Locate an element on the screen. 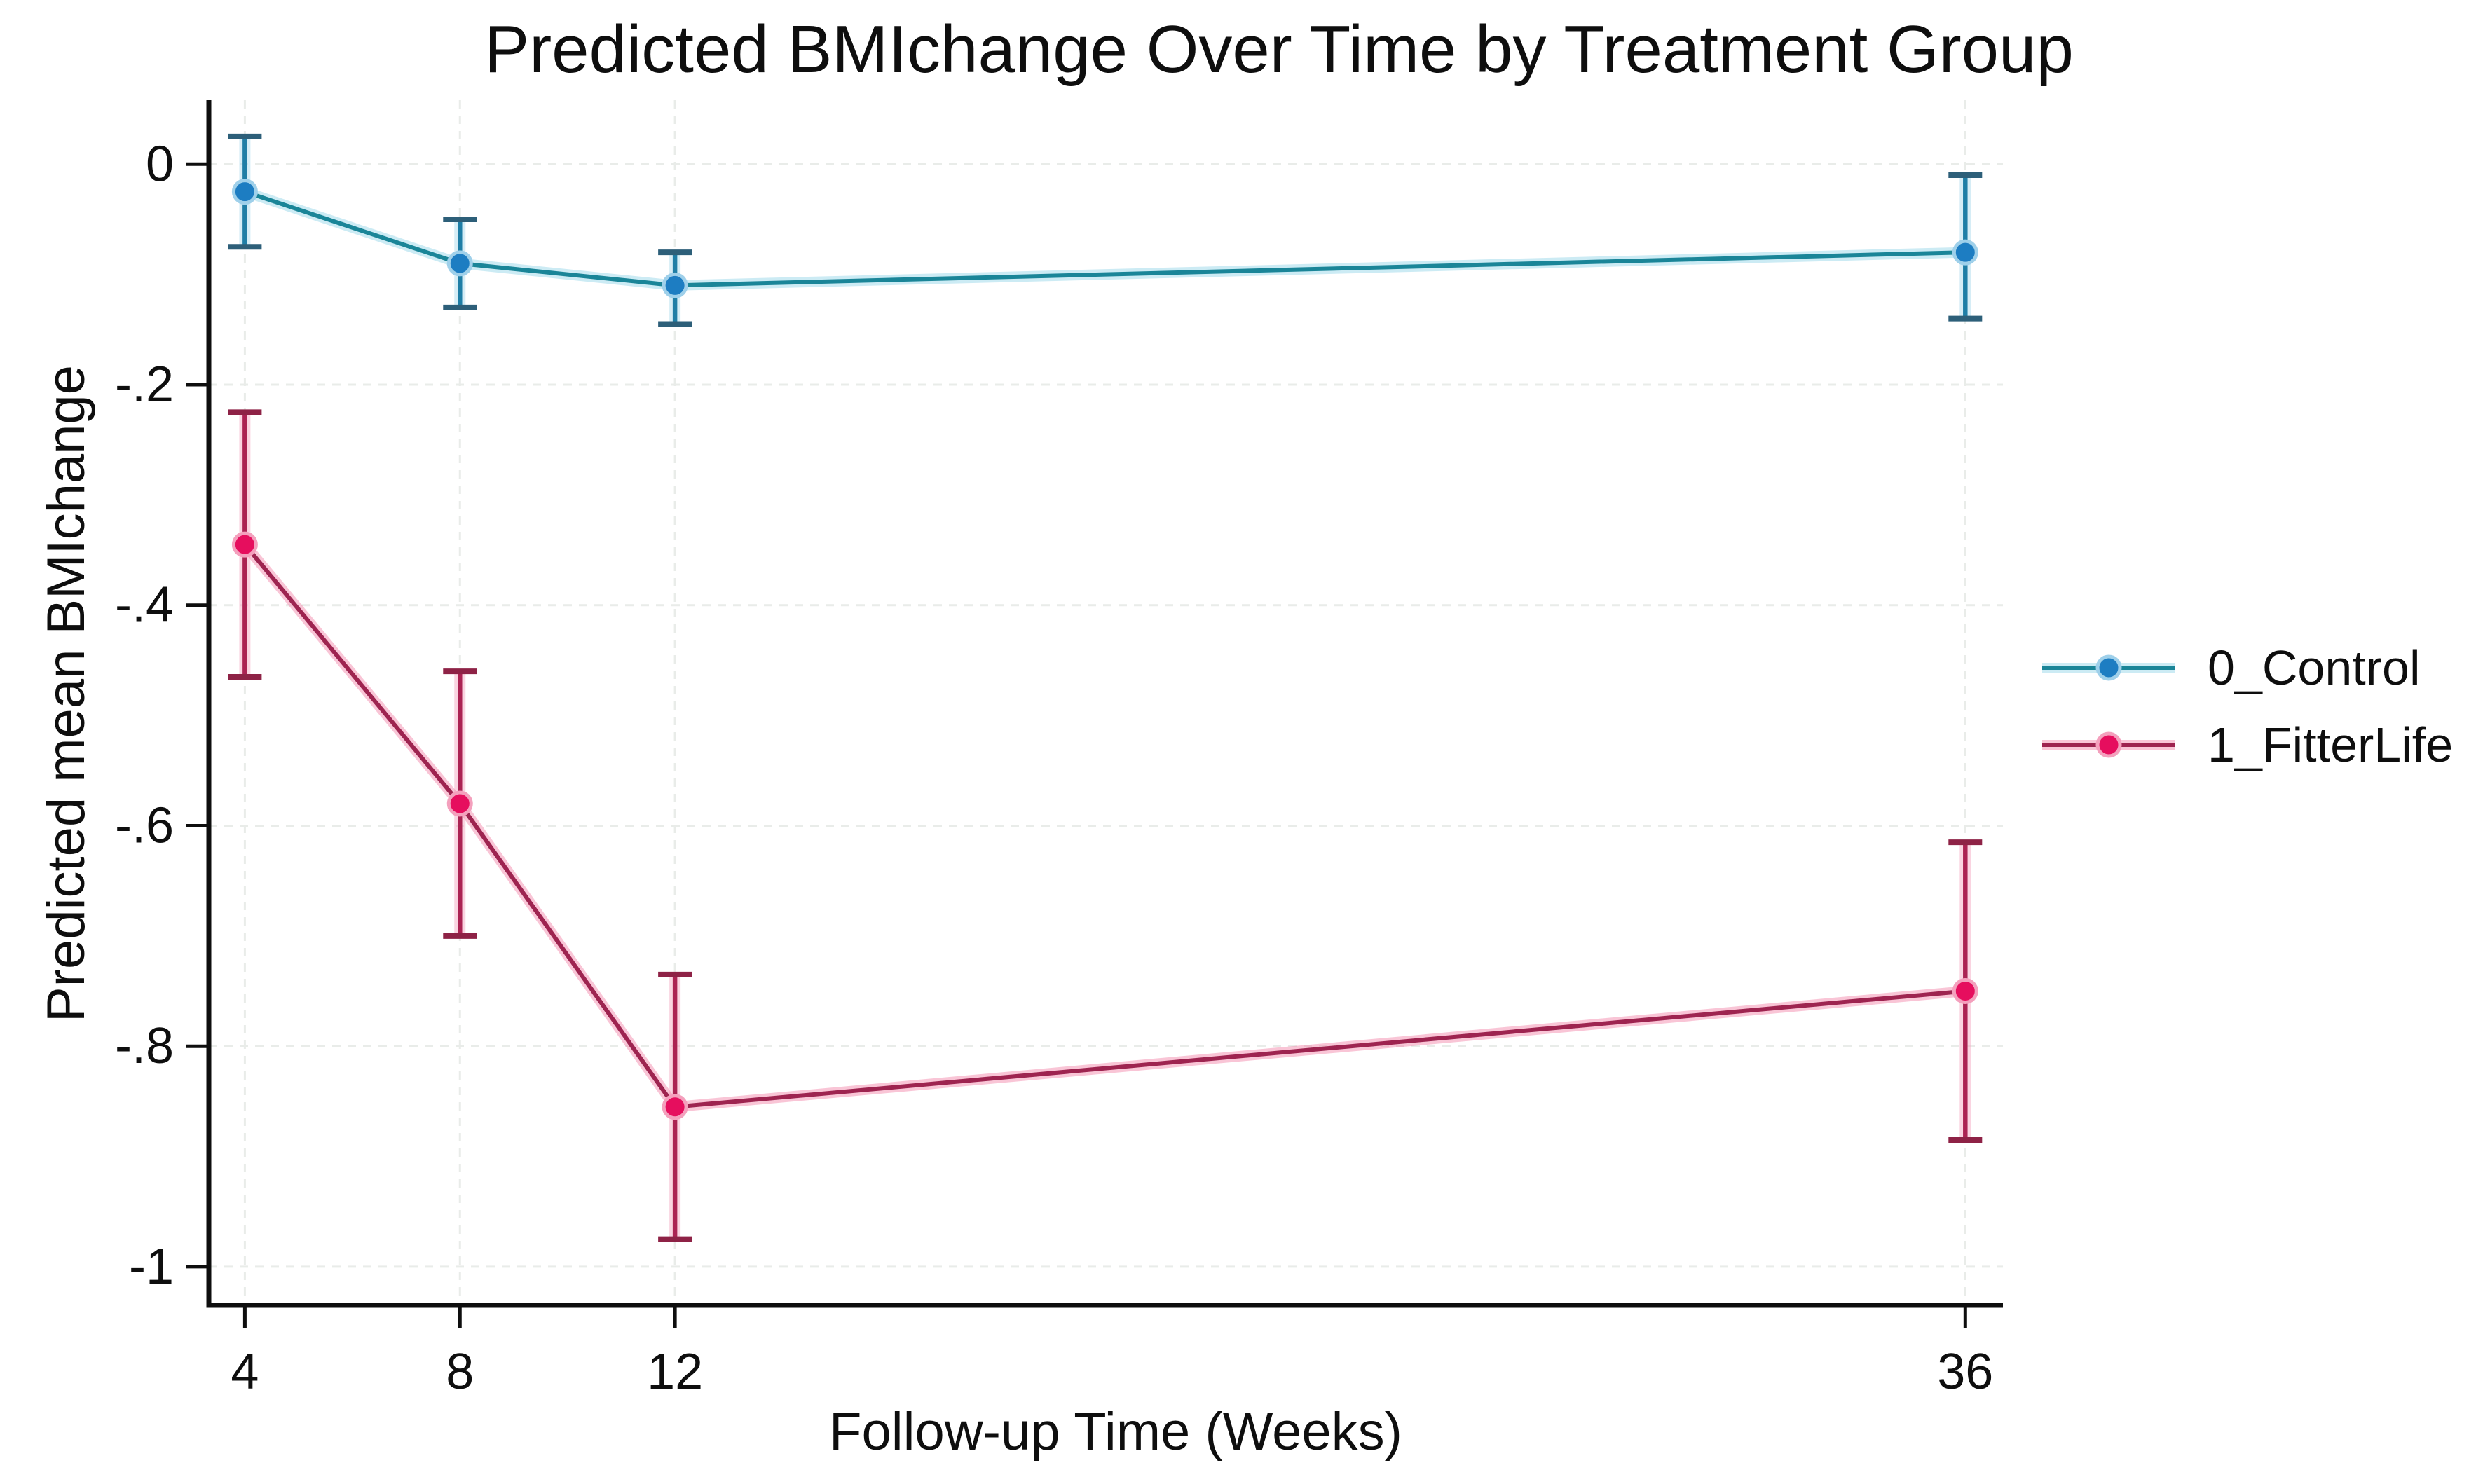  x-axis-title: Follow-up Time (Weeks) is located at coordinates (1115, 1432).